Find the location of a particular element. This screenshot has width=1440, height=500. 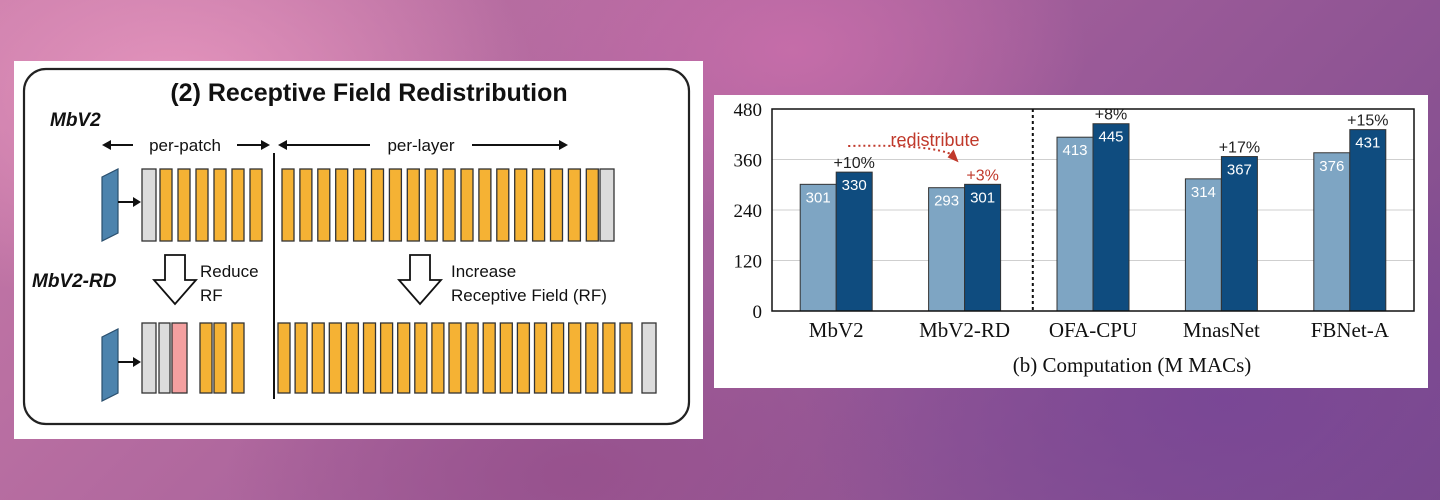

bar-value-label: 413 is located at coordinates (1074, 150).